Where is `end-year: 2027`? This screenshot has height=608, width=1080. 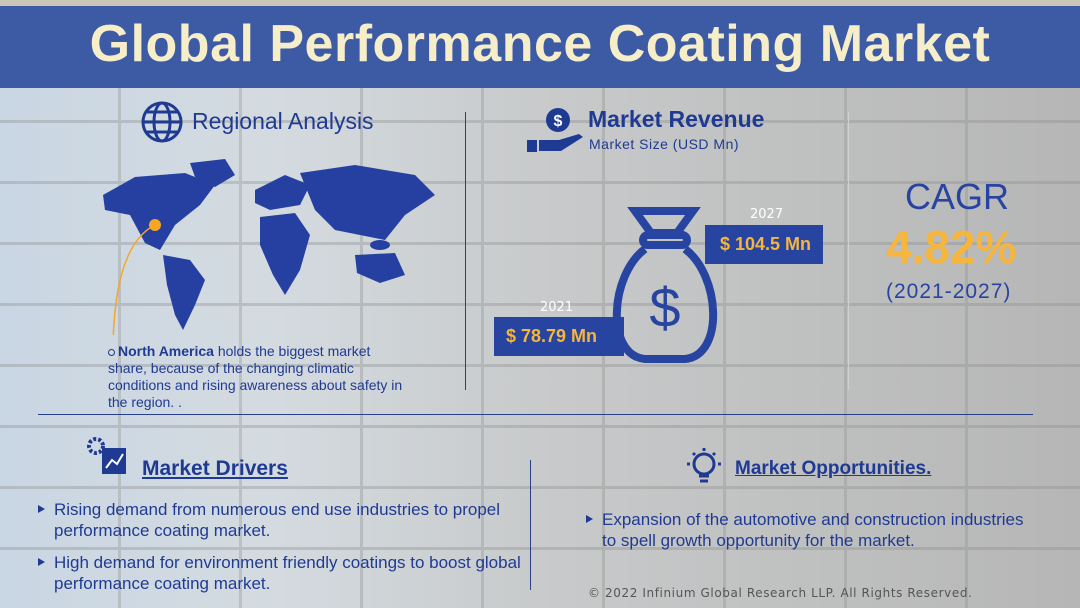
end-year: 2027 is located at coordinates (767, 214).